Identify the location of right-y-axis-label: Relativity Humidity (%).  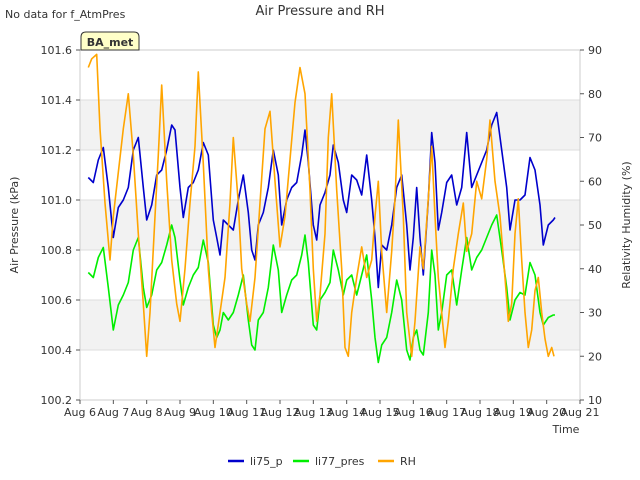
(626, 224).